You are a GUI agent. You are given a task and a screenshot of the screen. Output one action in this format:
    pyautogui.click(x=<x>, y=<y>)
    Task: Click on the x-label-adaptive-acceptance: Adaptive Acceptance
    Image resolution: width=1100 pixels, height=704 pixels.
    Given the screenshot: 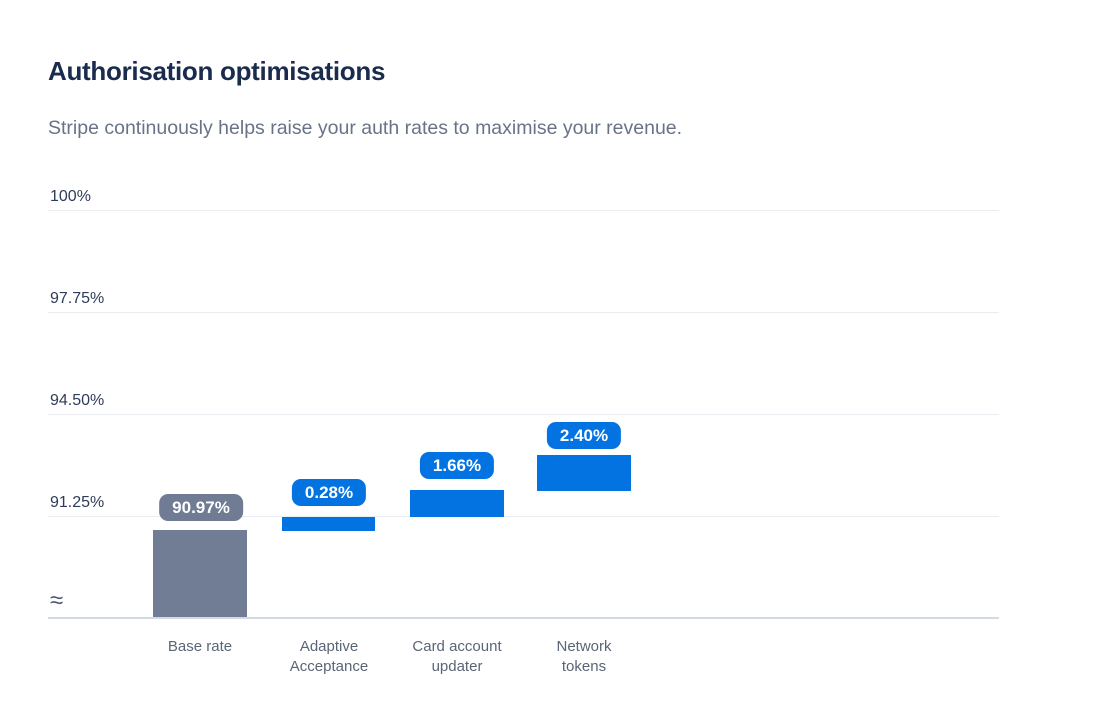 What is the action you would take?
    pyautogui.click(x=329, y=656)
    